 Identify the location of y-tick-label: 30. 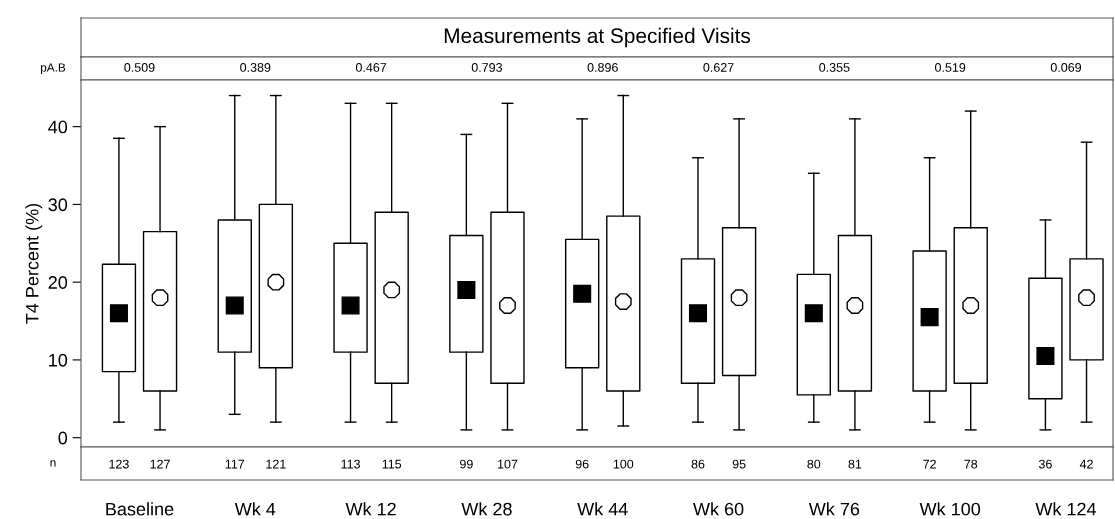
(58, 205).